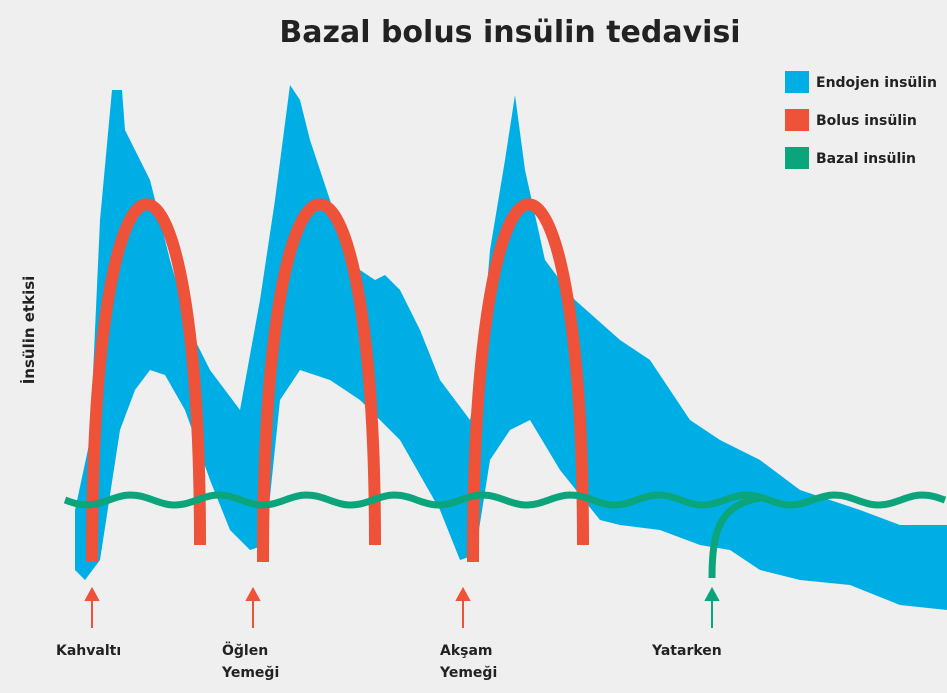 Image resolution: width=947 pixels, height=693 pixels. Describe the element at coordinates (88, 651) in the screenshot. I see `event-label: Kahvaltı` at that location.